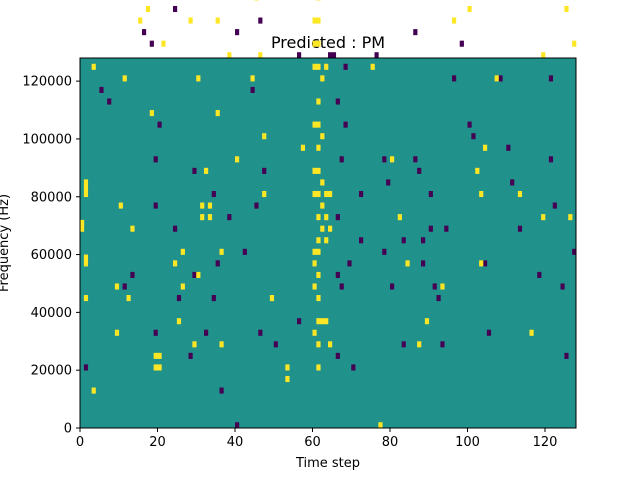 Image resolution: width=640 pixels, height=480 pixels. Describe the element at coordinates (328, 42) in the screenshot. I see `chart-title: Predicted : PM` at that location.